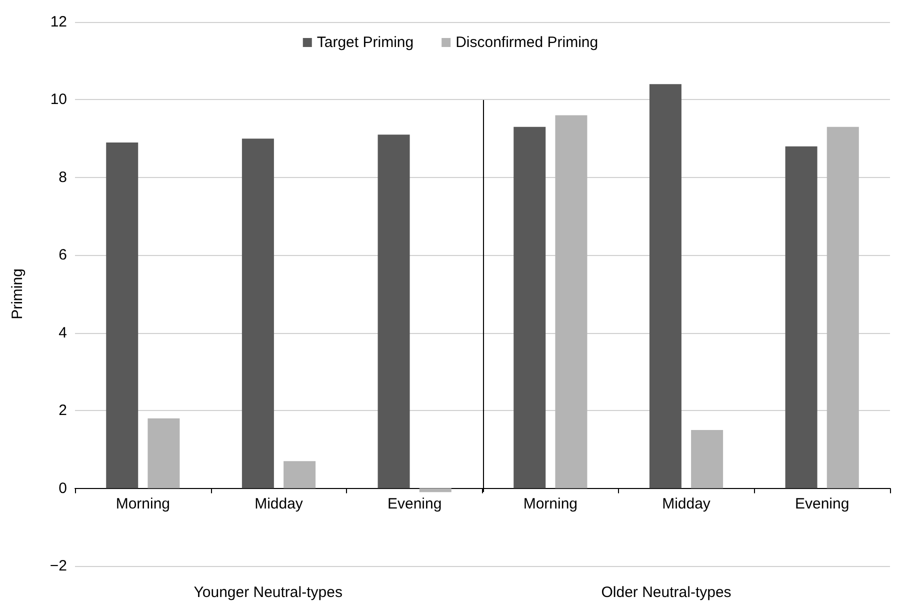  Describe the element at coordinates (62, 411) in the screenshot. I see `y-tick-label: 2` at that location.